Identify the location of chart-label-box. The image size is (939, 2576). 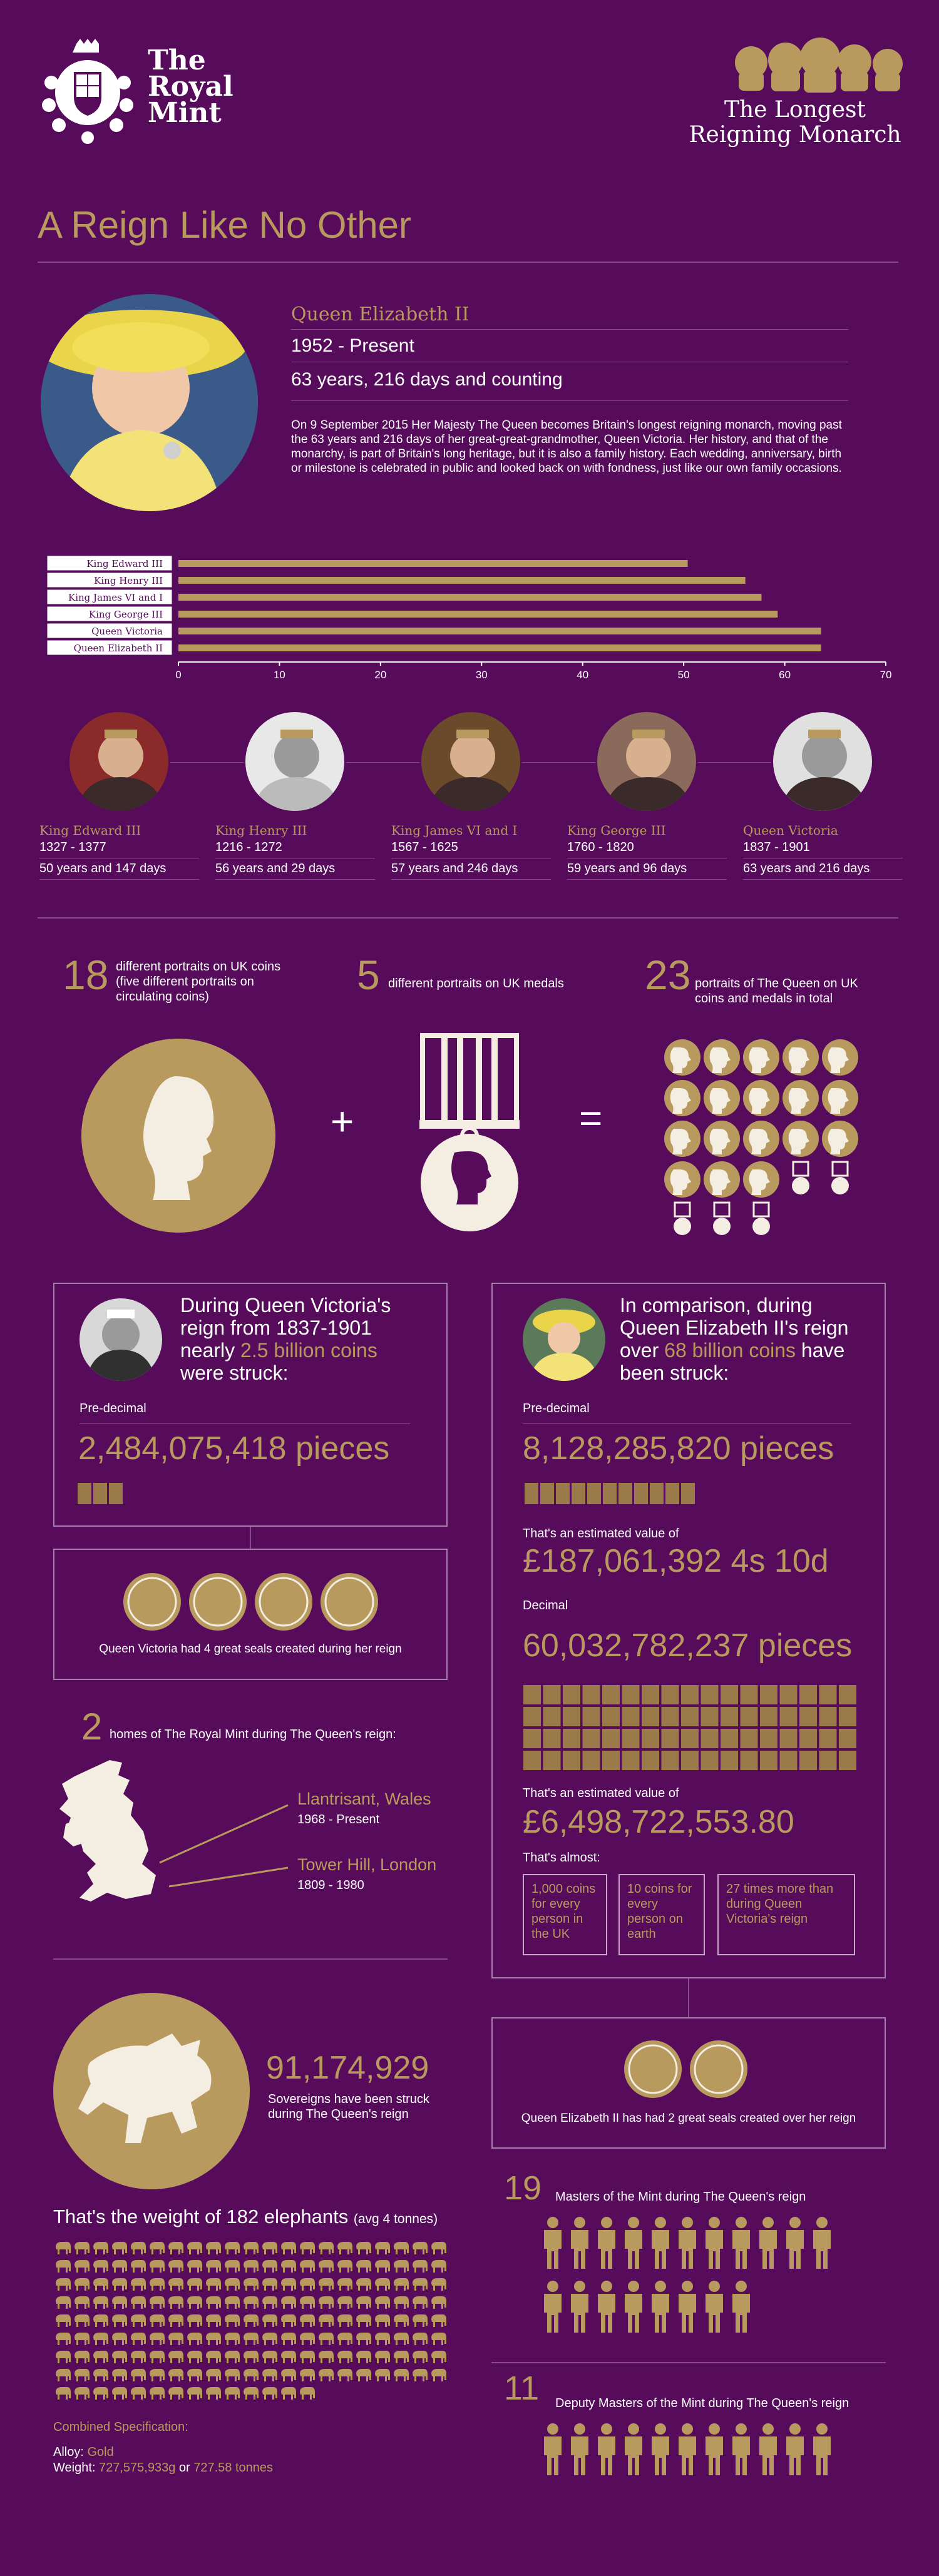
(110, 631).